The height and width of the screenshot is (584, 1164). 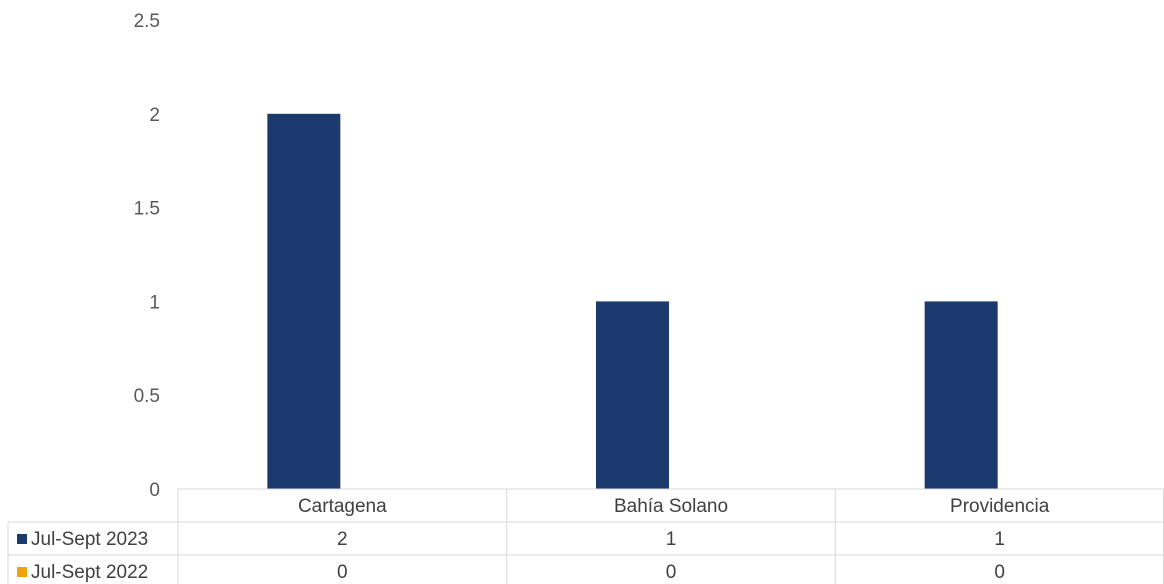 What do you see at coordinates (147, 256) in the screenshot?
I see `y-axis: 0 0.5 1 1.5 2 2.5` at bounding box center [147, 256].